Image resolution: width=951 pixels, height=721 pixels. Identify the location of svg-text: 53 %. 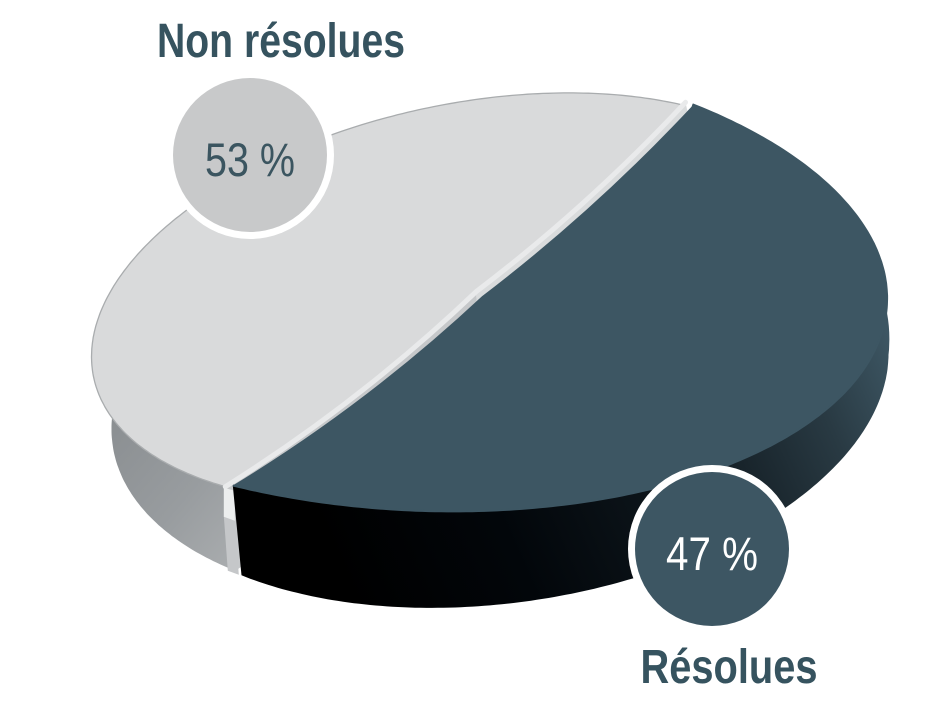
(250, 159).